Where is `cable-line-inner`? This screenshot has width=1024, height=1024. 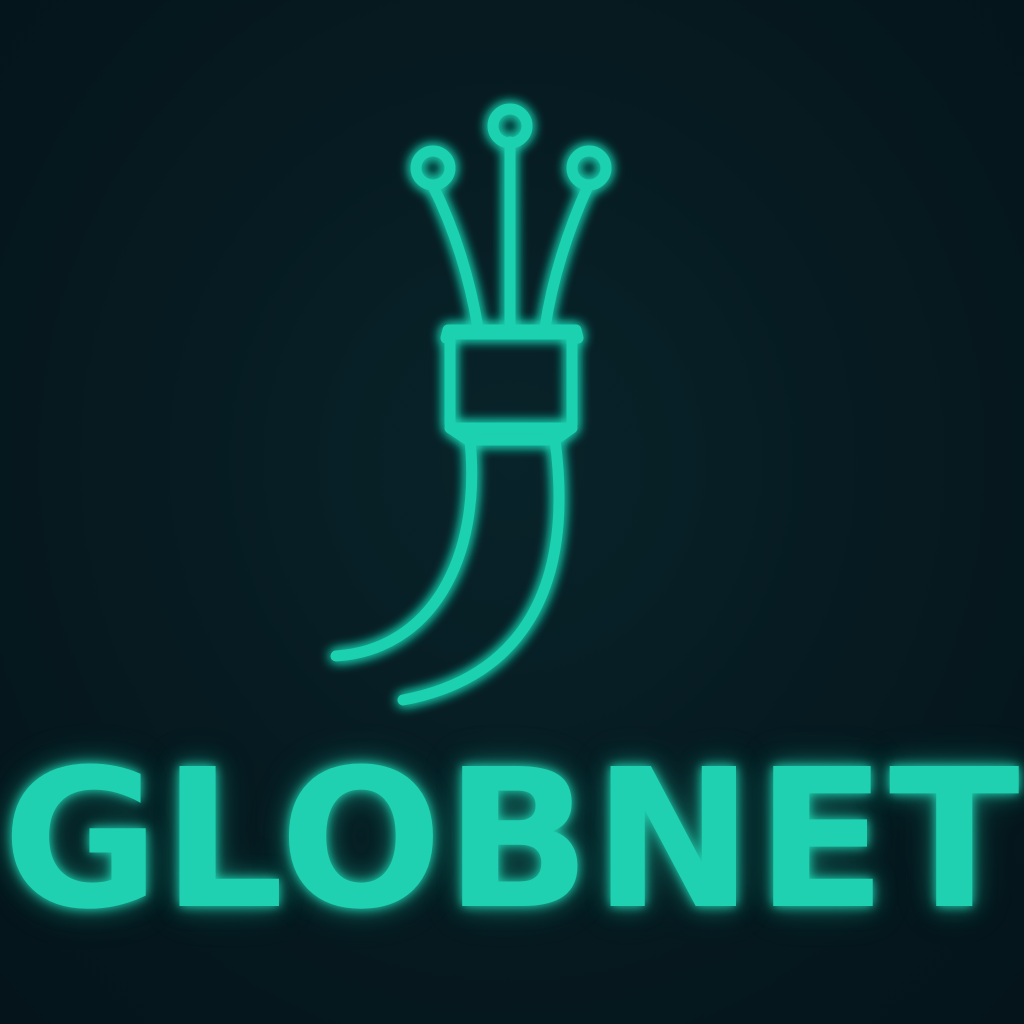
cable-line-inner is located at coordinates (404, 548).